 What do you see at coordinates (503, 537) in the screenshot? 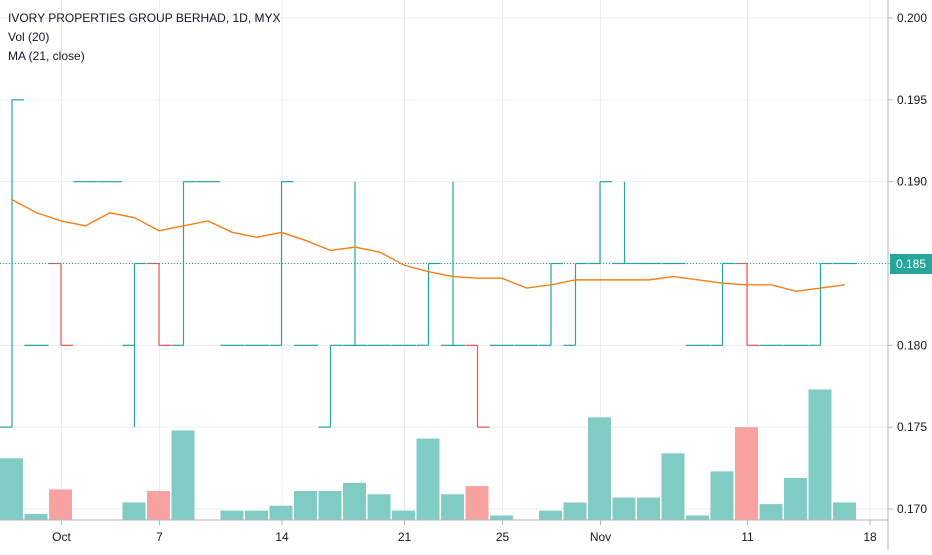
I see `x-tick-label: 25` at bounding box center [503, 537].